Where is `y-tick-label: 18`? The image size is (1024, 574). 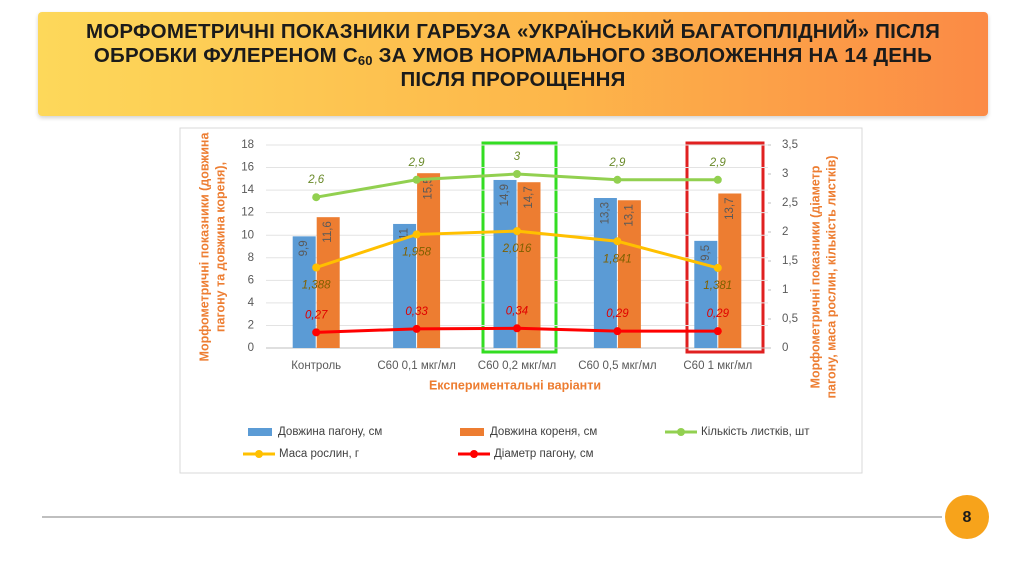
y-tick-label: 18 is located at coordinates (247, 145).